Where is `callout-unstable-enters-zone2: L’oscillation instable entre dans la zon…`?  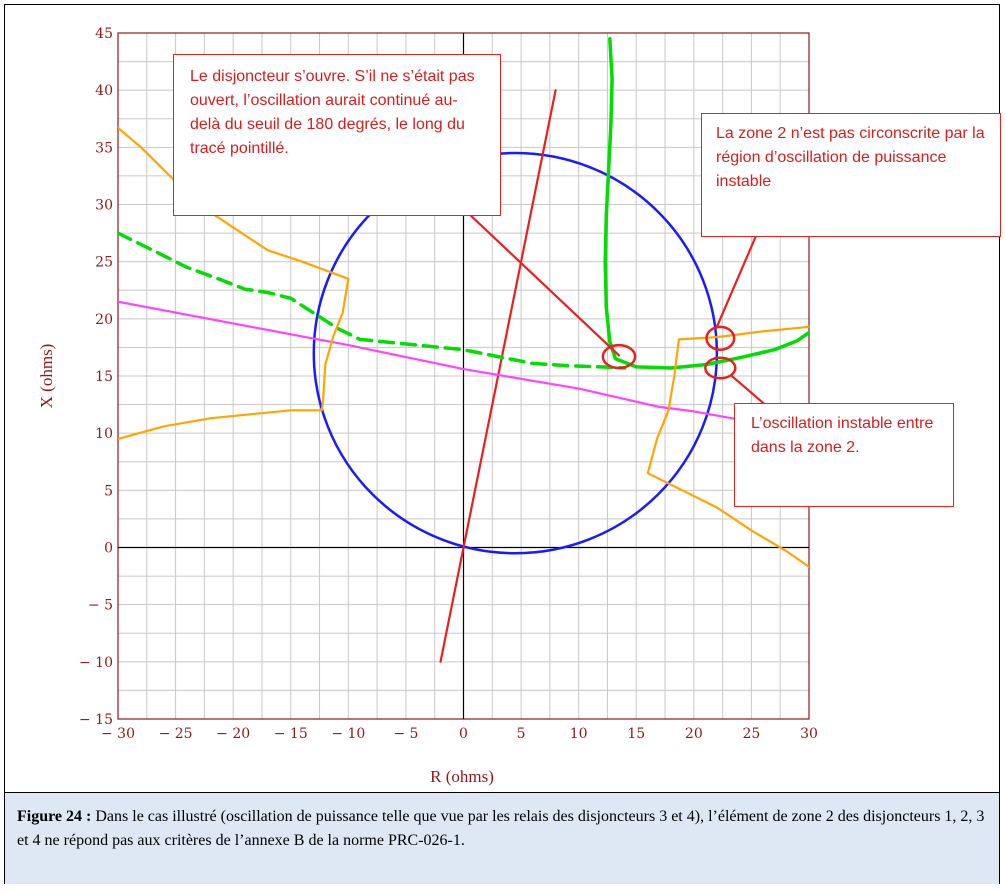 callout-unstable-enters-zone2: L’oscillation instable entre dans la zon… is located at coordinates (844, 455).